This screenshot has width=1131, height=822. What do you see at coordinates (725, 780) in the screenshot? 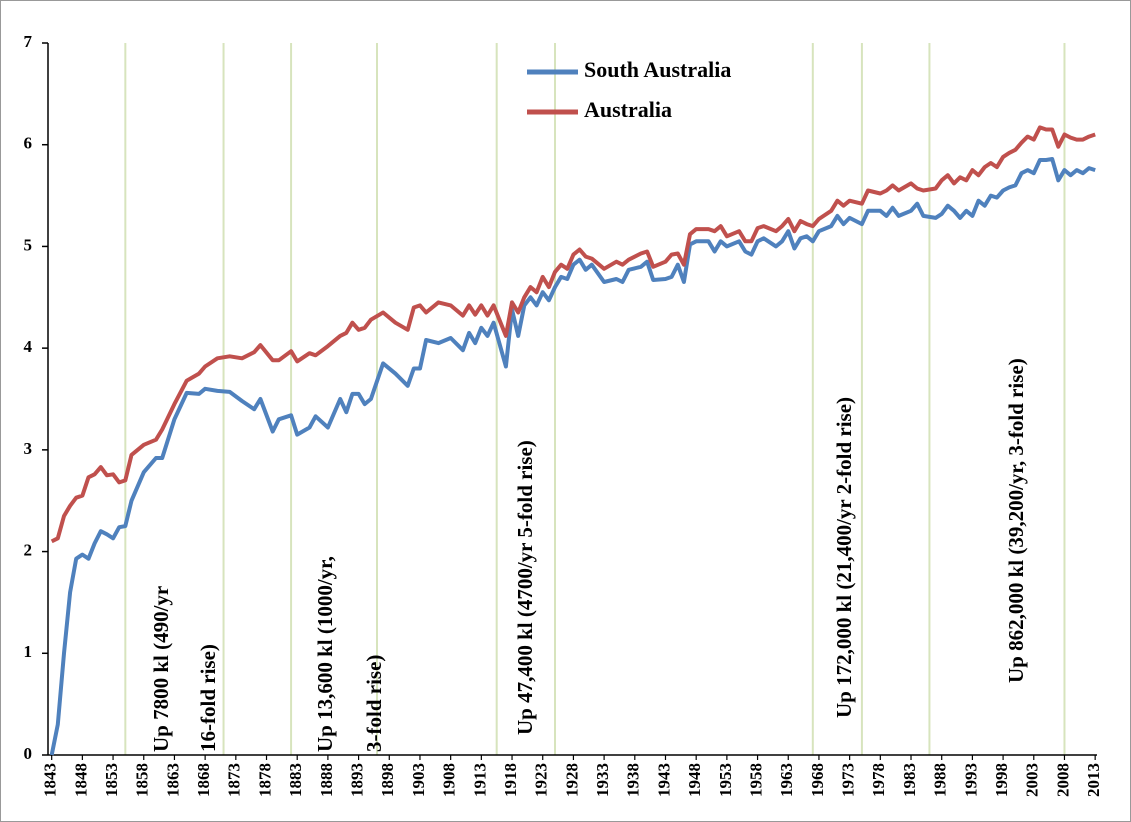
I see `x-tick-label: 1953` at bounding box center [725, 780].